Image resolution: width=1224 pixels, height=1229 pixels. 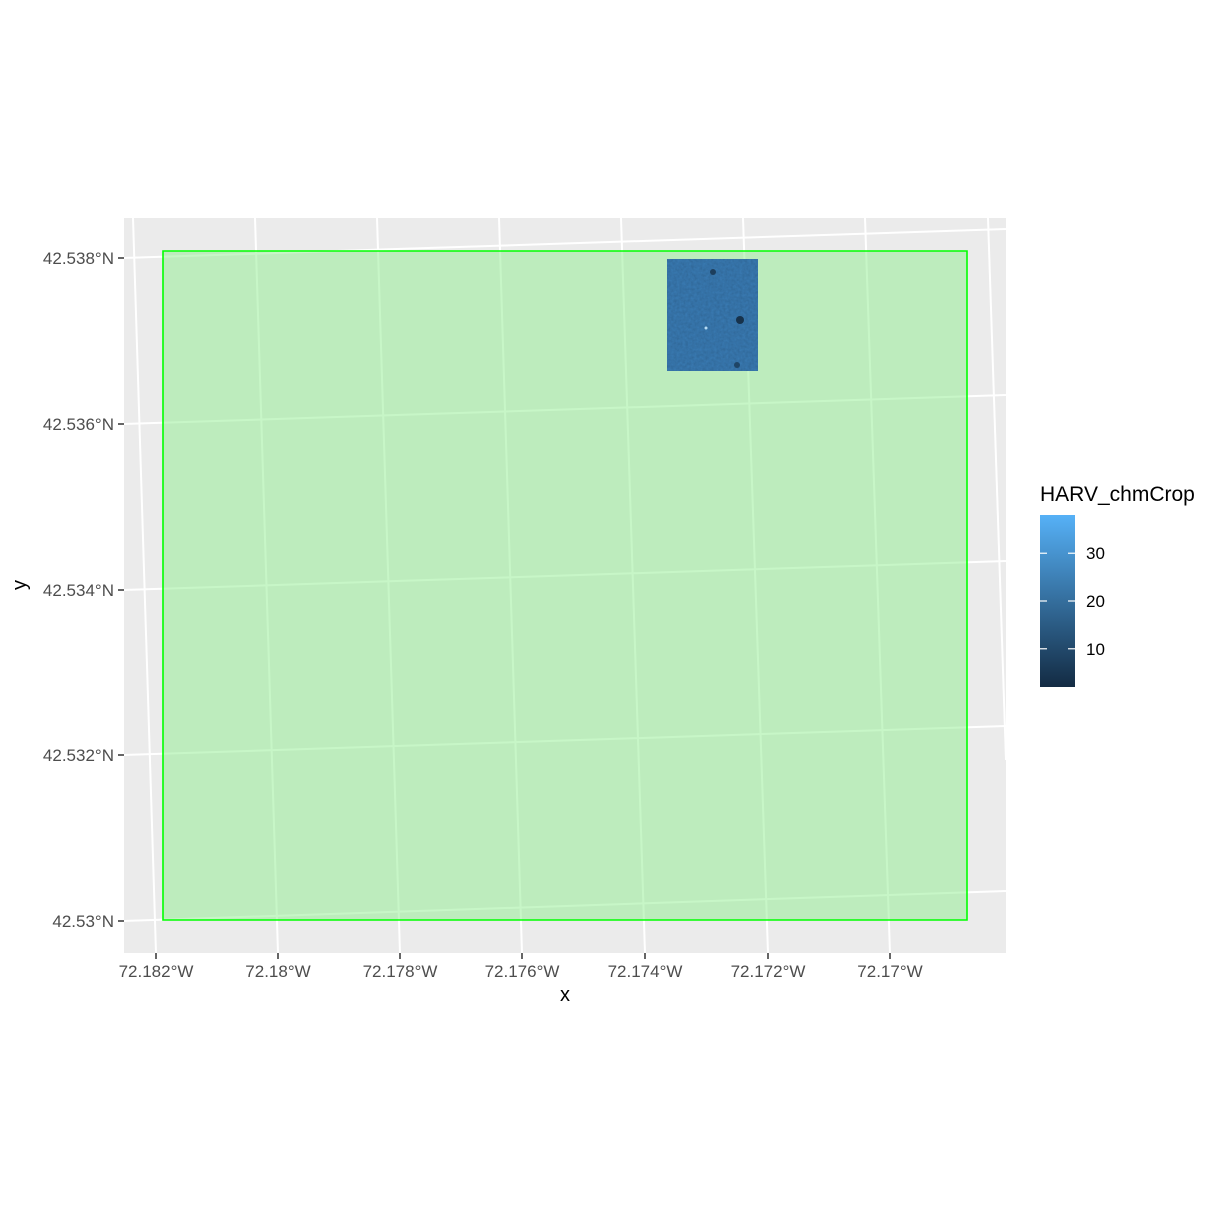 What do you see at coordinates (78, 424) in the screenshot?
I see `y-tick-label: 42.536°N` at bounding box center [78, 424].